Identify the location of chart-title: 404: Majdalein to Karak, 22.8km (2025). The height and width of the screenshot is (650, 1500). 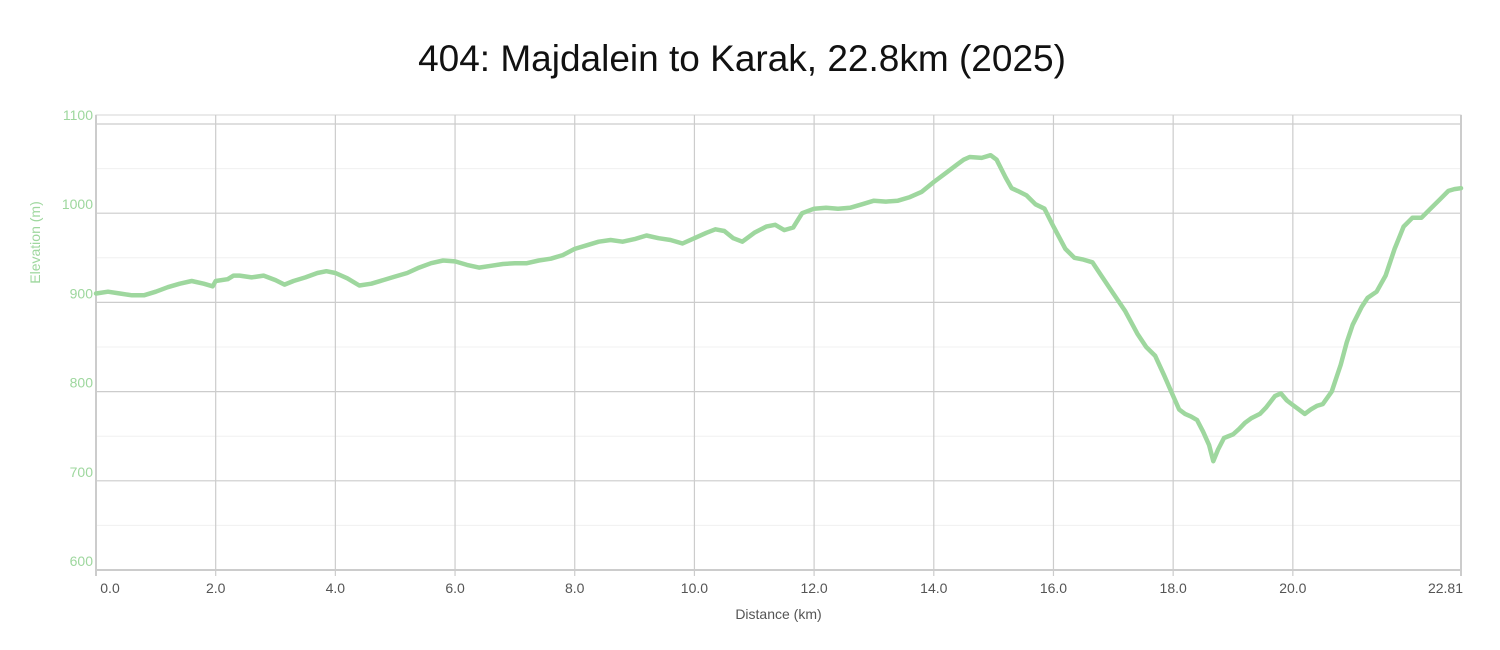
(742, 58).